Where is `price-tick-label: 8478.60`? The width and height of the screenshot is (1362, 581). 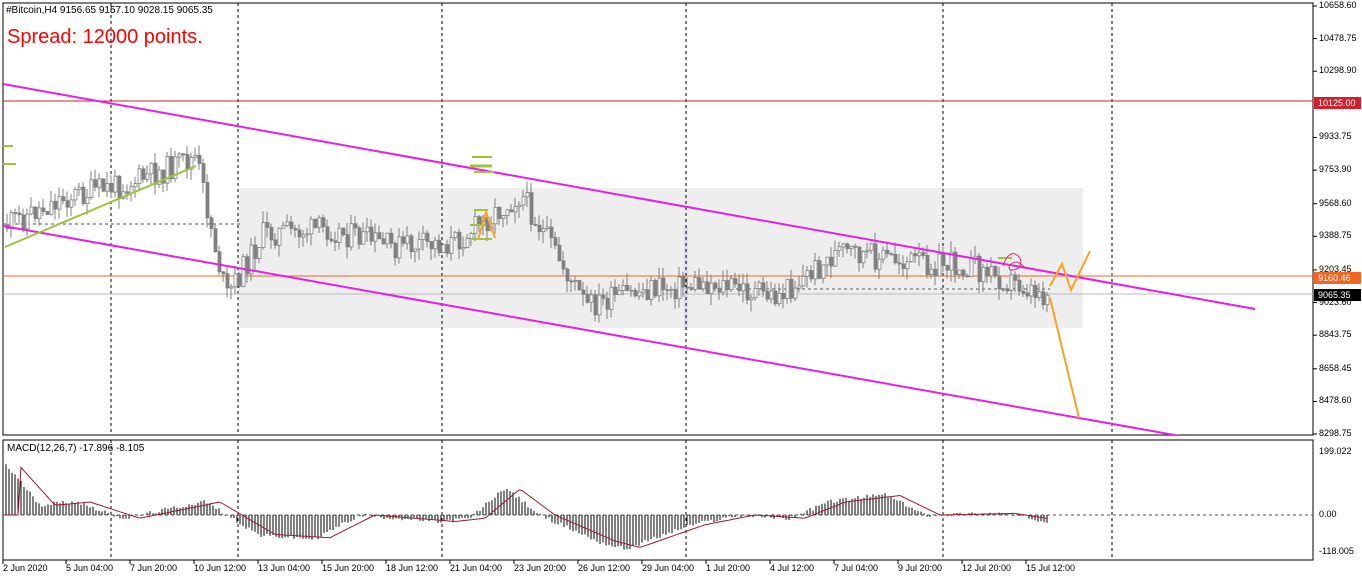
price-tick-label: 8478.60 is located at coordinates (1335, 400).